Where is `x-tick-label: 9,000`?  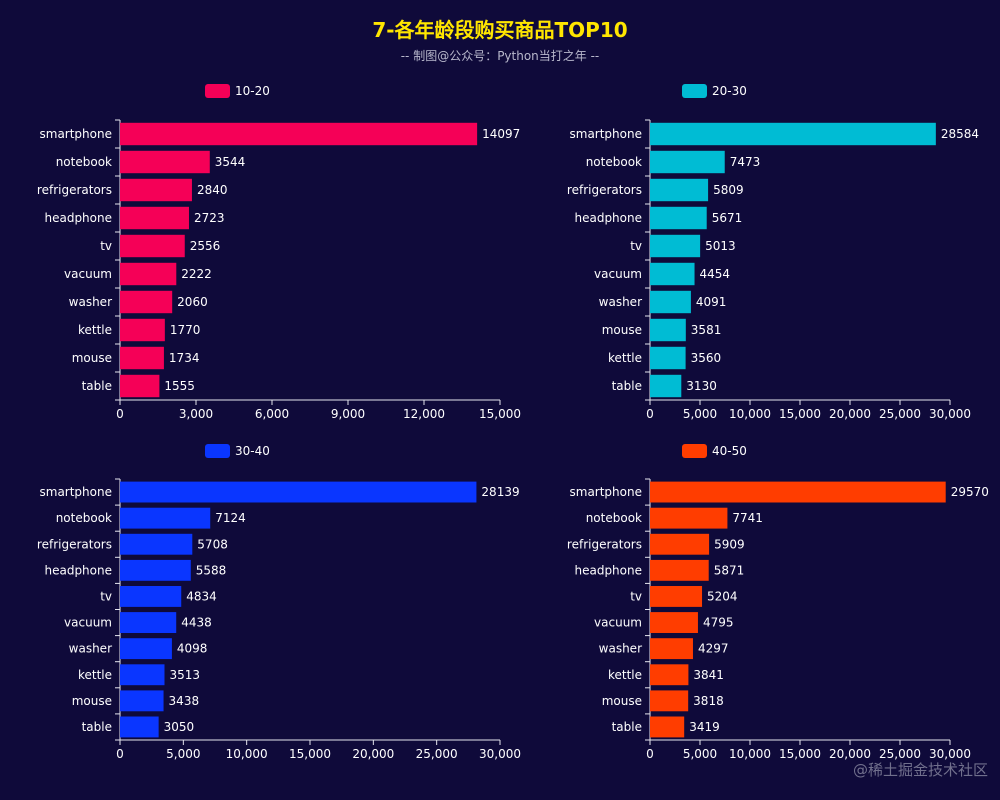 x-tick-label: 9,000 is located at coordinates (348, 414).